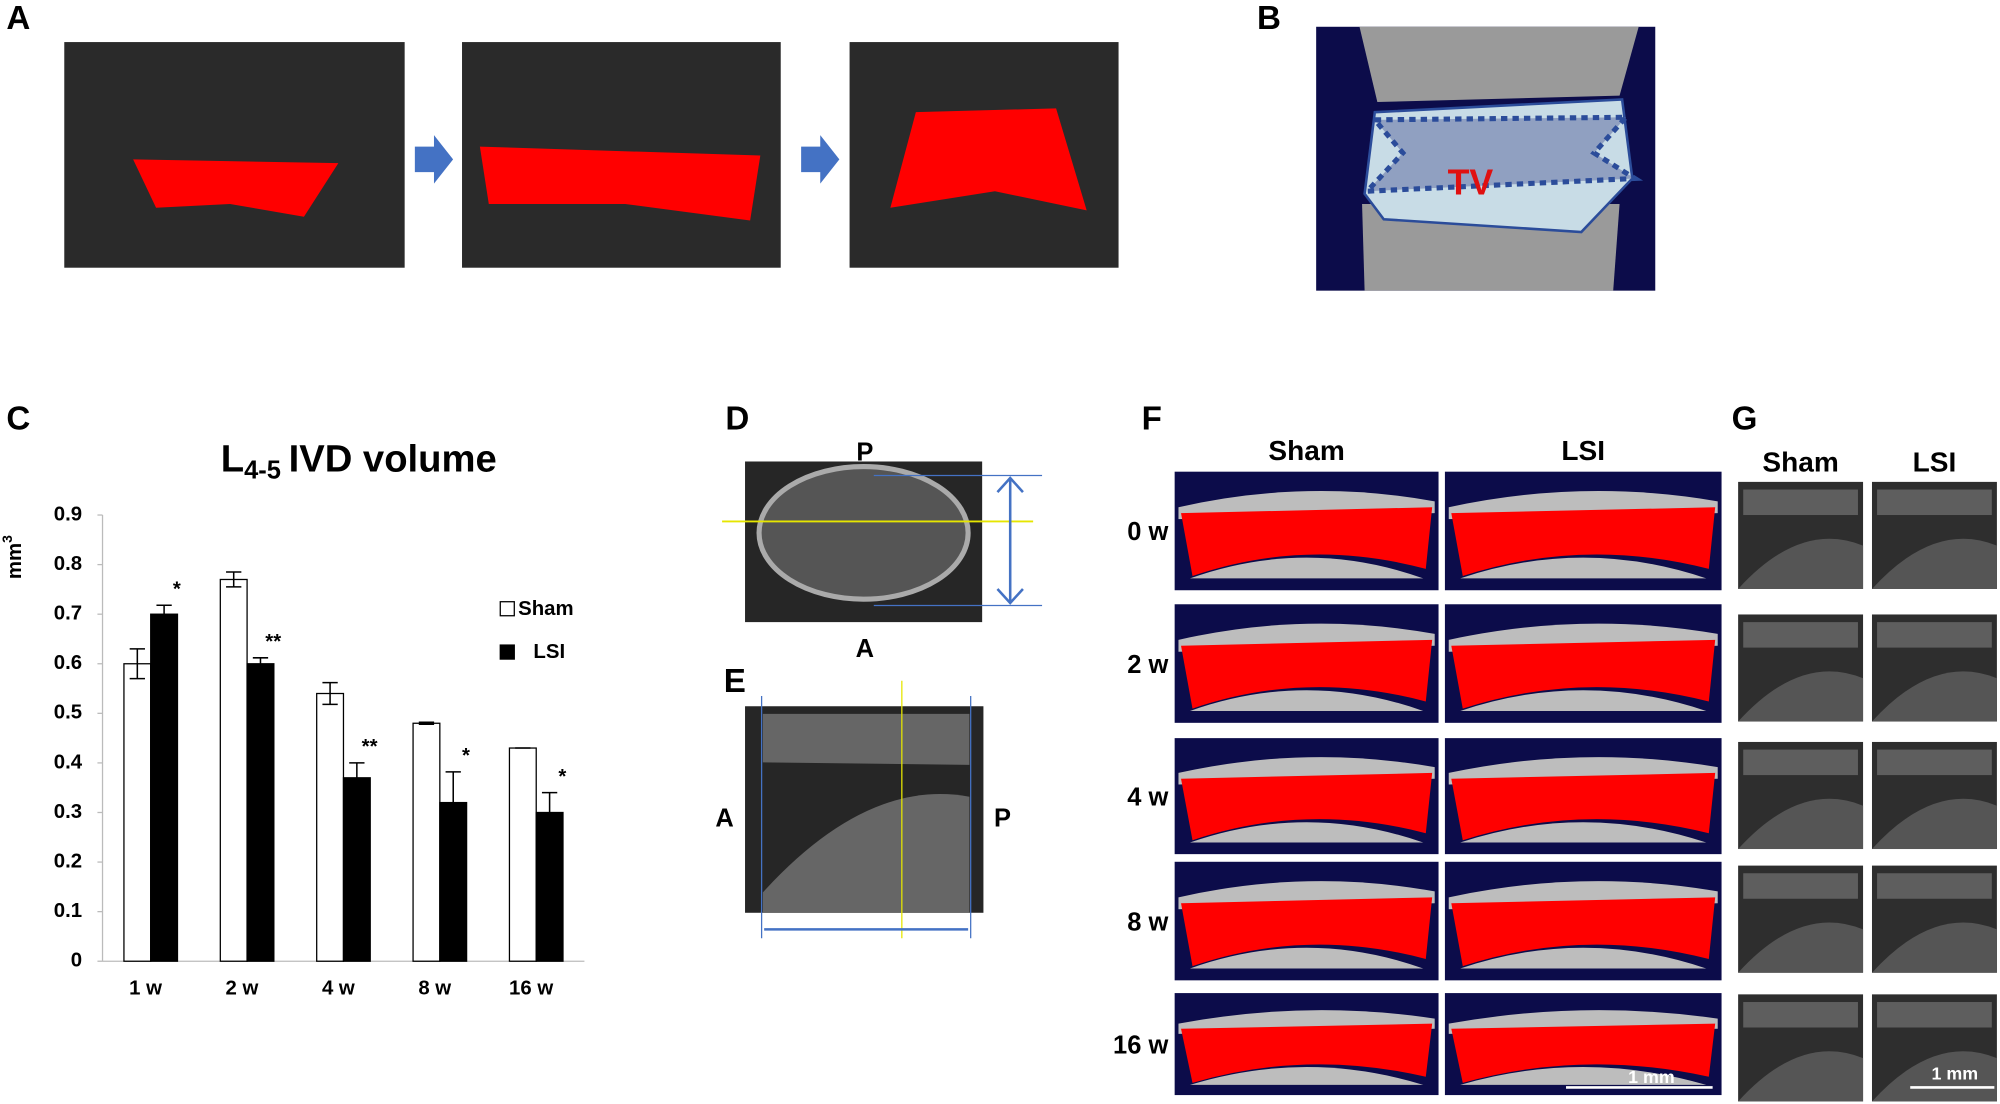  I want to click on x-tick-label: 8 w, so click(434, 989).